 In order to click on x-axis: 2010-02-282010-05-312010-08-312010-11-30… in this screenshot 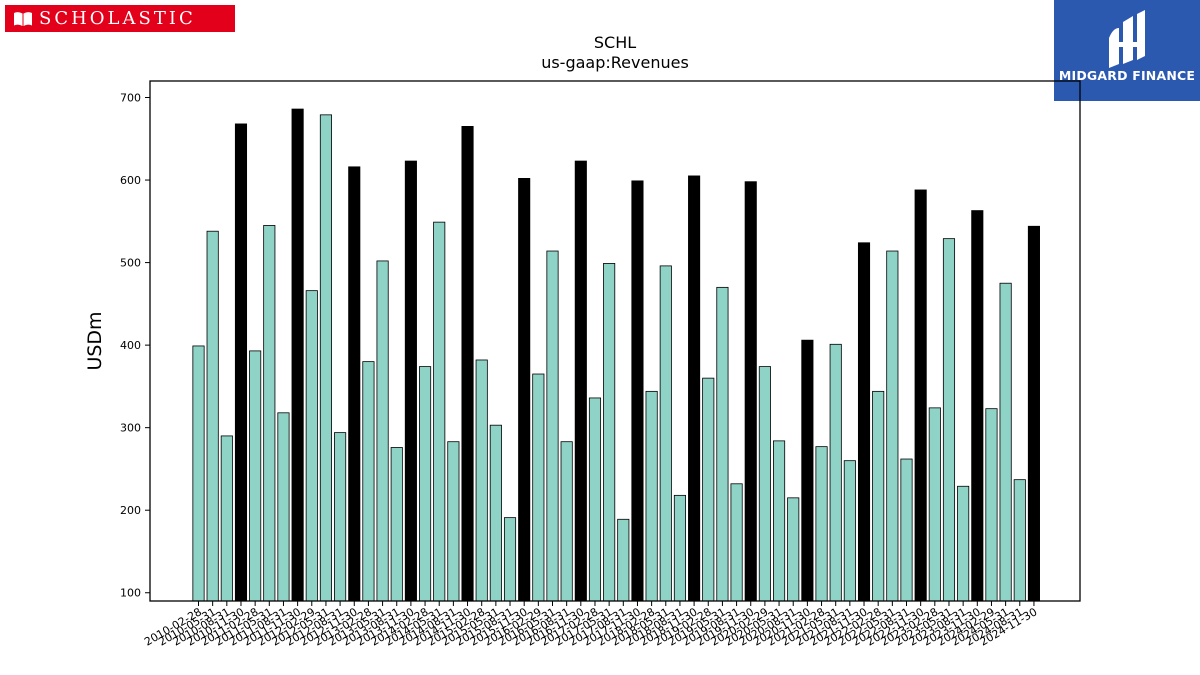, I will do `click(590, 625)`.